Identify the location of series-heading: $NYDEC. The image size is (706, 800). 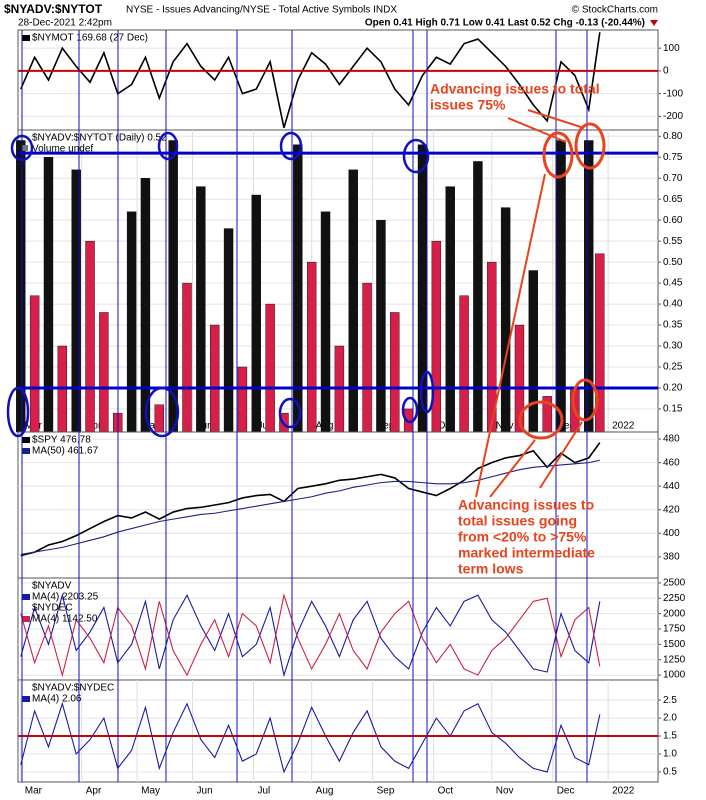
(52, 608).